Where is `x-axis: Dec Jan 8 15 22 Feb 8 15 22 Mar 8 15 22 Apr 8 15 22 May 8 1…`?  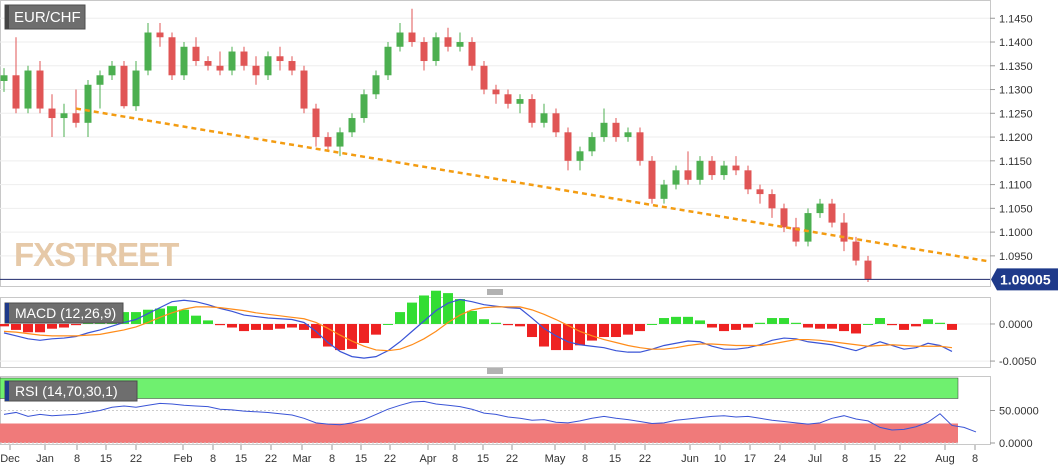 x-axis: Dec Jan 8 15 22 Feb 8 15 22 Mar 8 15 22 Apr 8 15 22 May 8 1… is located at coordinates (489, 455).